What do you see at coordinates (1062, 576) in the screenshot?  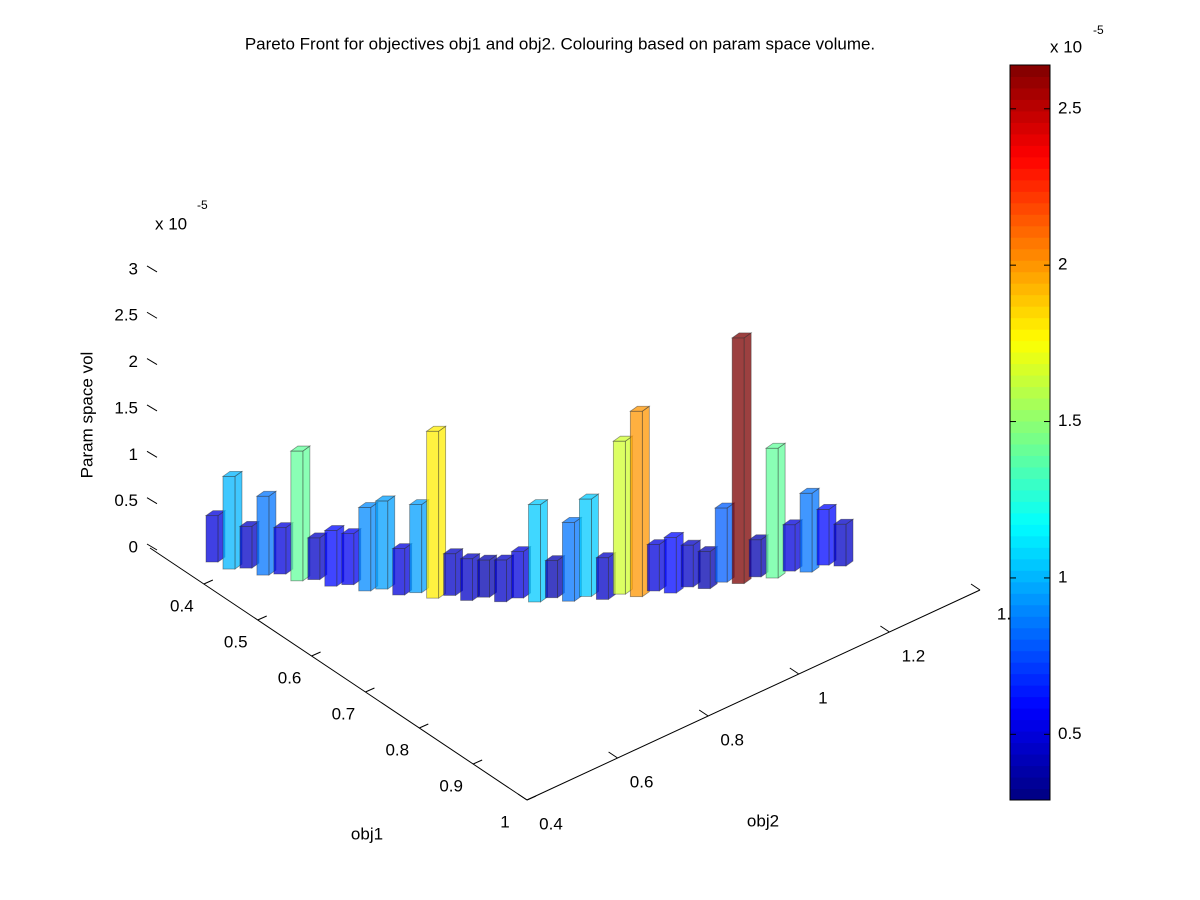 I see `colorbar-tick-label: 1` at bounding box center [1062, 576].